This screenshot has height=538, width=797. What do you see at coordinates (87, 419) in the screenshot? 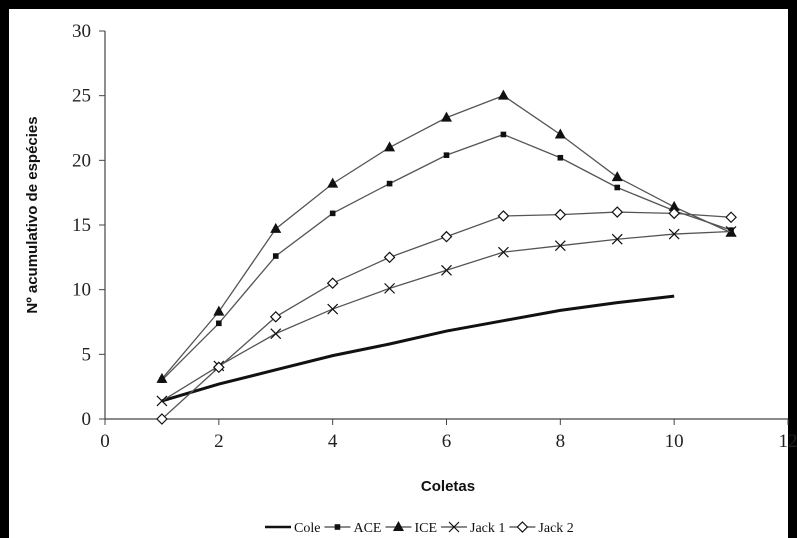
I see `y-tick-label: 0` at bounding box center [87, 419].